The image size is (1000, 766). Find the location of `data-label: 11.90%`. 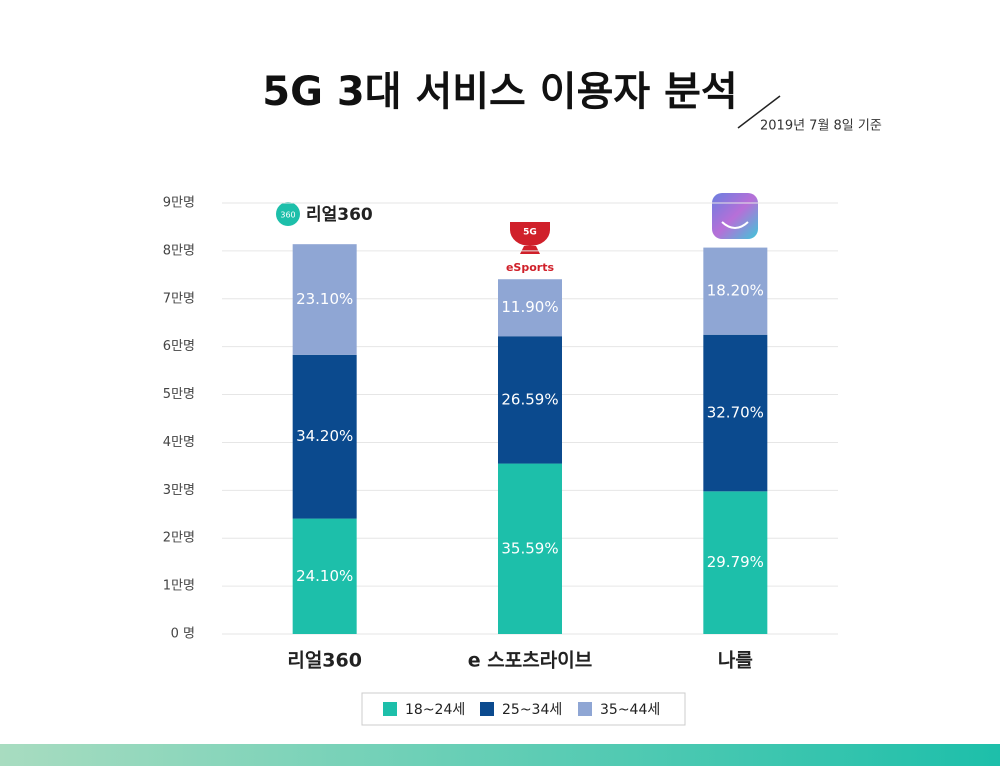

data-label: 11.90% is located at coordinates (529, 307).